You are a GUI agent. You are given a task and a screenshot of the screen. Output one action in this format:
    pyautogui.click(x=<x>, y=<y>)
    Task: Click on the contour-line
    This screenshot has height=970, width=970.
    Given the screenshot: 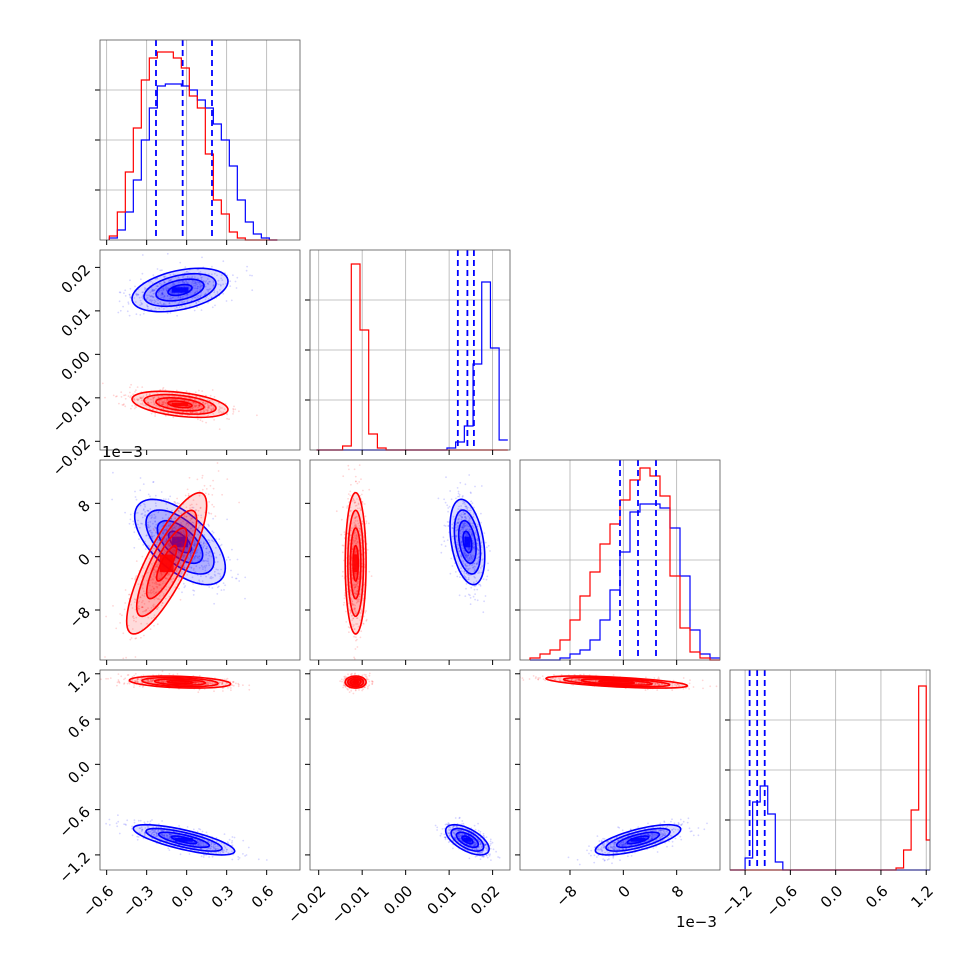 What is the action you would take?
    pyautogui.click(x=180, y=290)
    